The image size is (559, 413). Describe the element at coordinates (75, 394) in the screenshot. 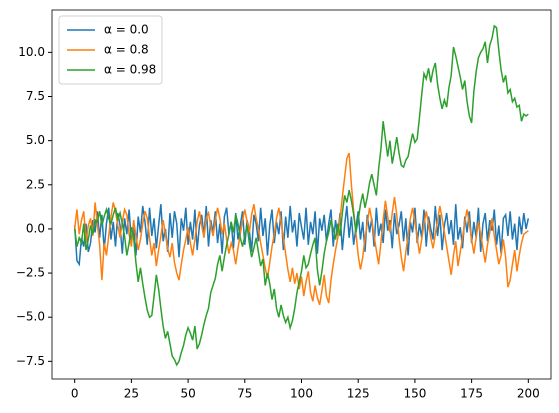

I see `x-tick-label: 0` at that location.